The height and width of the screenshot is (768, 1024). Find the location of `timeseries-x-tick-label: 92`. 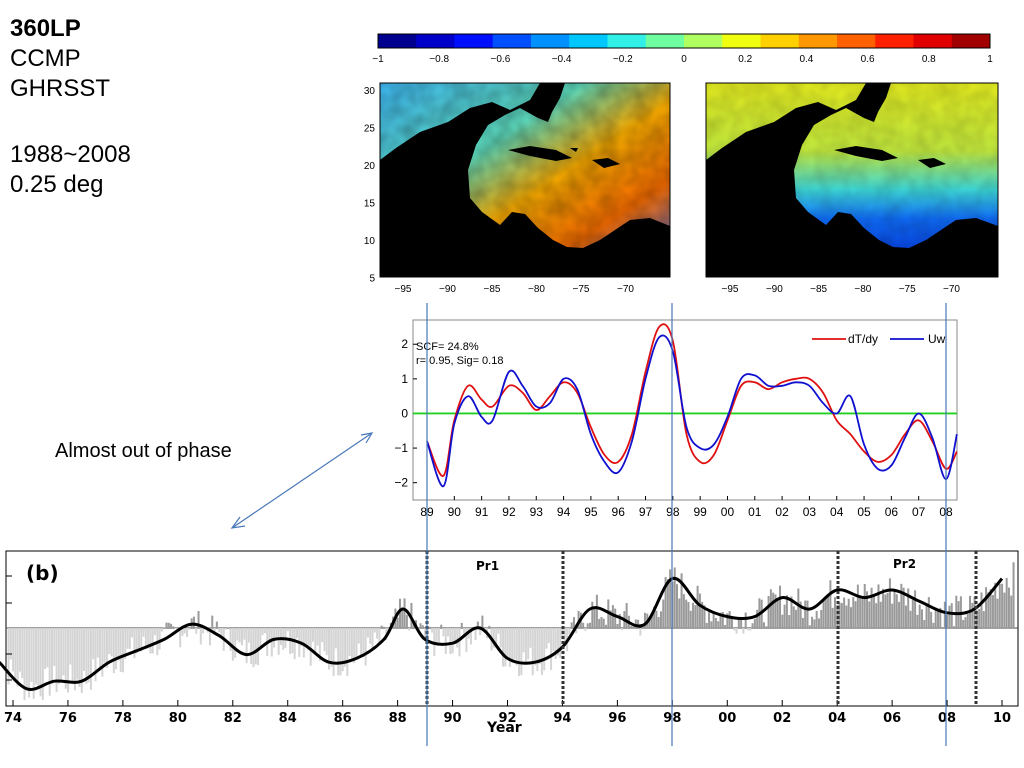

timeseries-x-tick-label: 92 is located at coordinates (509, 512).